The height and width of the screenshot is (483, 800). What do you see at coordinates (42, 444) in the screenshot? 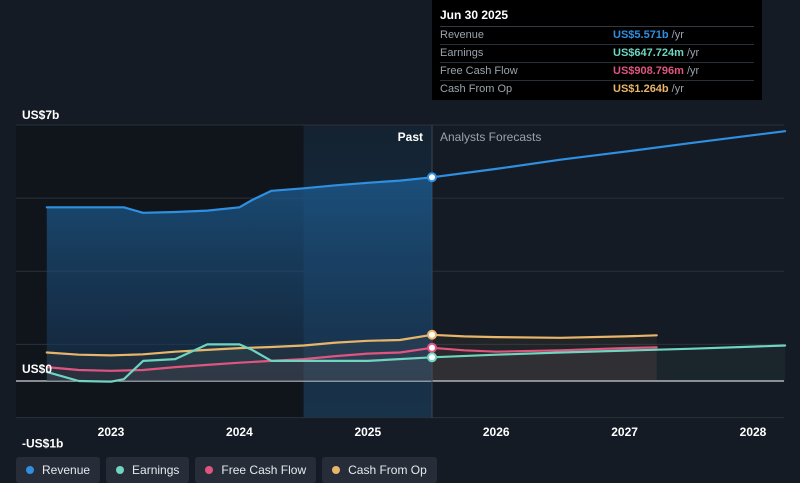
I see `y-tick-label: -US$1b` at bounding box center [42, 444].